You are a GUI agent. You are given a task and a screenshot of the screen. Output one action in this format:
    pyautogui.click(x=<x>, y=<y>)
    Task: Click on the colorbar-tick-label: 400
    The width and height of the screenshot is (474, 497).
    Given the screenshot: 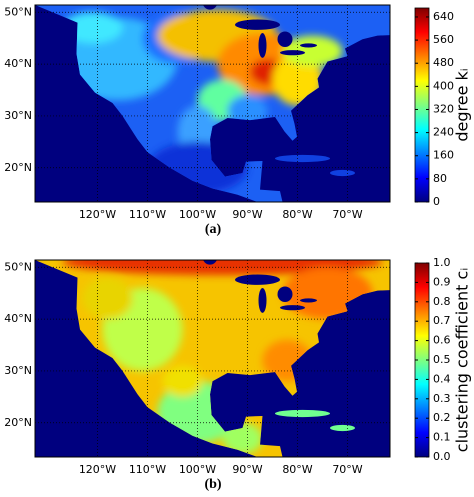 What is the action you would take?
    pyautogui.click(x=443, y=85)
    